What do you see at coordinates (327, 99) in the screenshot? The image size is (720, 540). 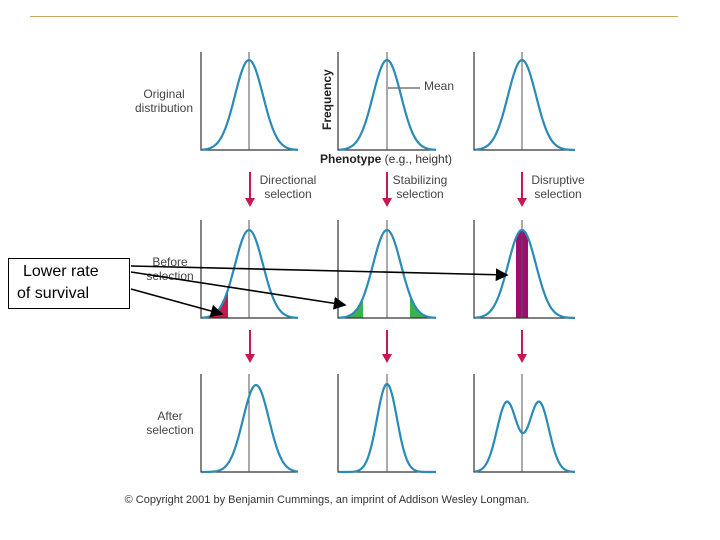 I see `y-axis-label: Frequency` at bounding box center [327, 99].